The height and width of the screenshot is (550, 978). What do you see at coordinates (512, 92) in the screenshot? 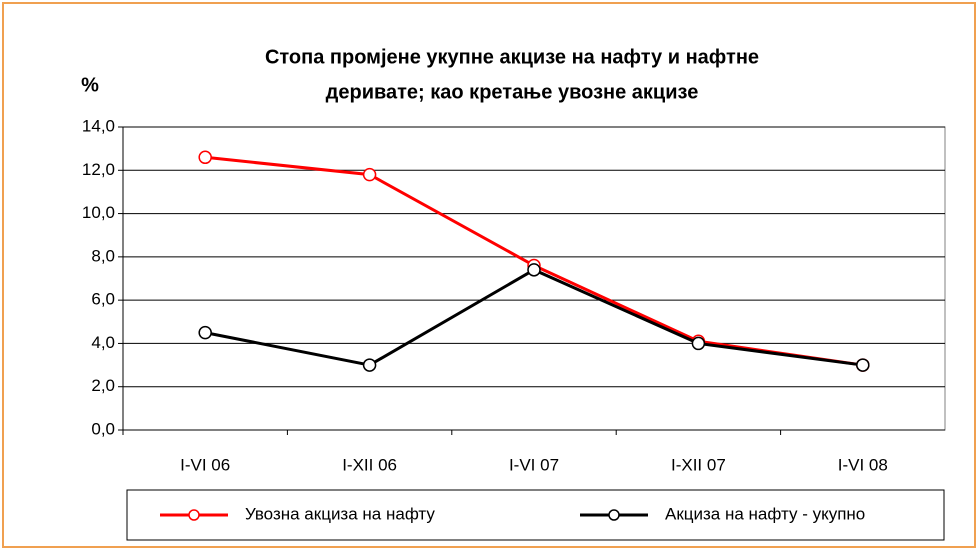
I see `chart-title: деривате; као кретање увозне акцизе` at bounding box center [512, 92].